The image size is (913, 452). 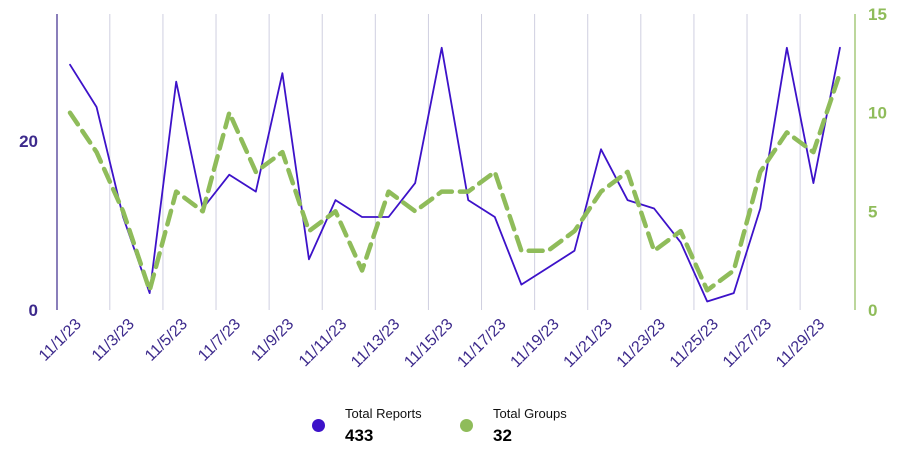 I want to click on right-y-tick-label: 5, so click(x=872, y=211).